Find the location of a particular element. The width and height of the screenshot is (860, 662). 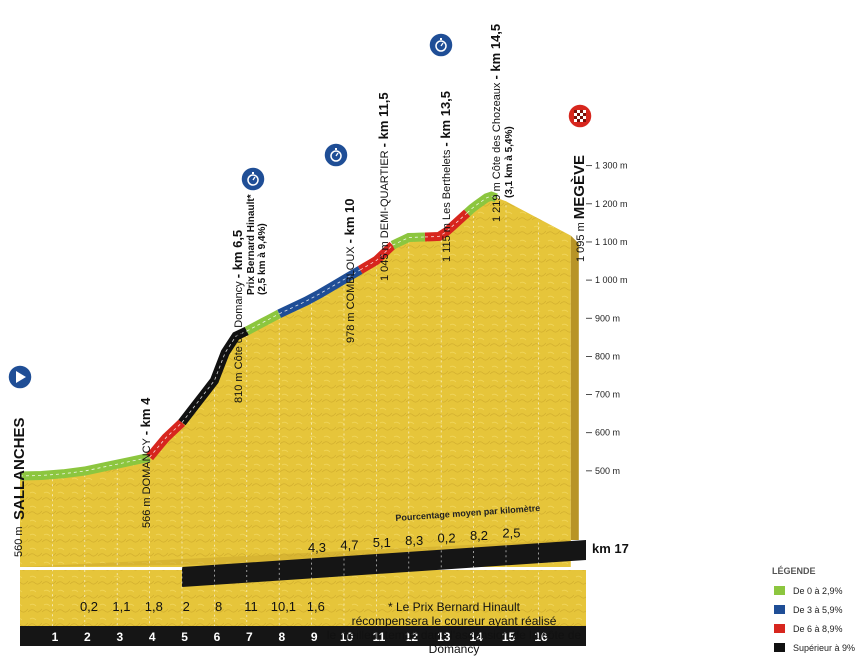

waypoint-label-part: - km 14,5 is located at coordinates (495, 52).